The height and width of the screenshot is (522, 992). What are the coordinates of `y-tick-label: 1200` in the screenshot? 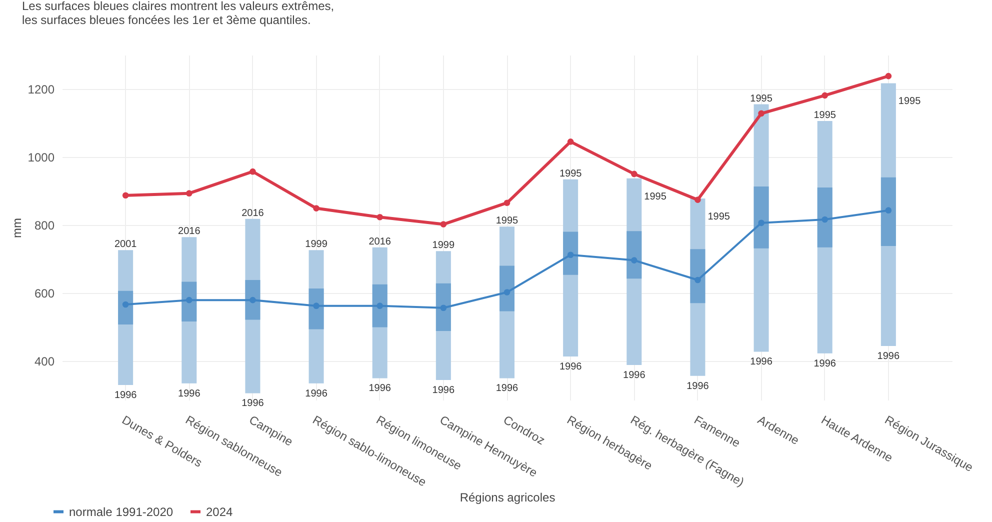 It's located at (41, 89).